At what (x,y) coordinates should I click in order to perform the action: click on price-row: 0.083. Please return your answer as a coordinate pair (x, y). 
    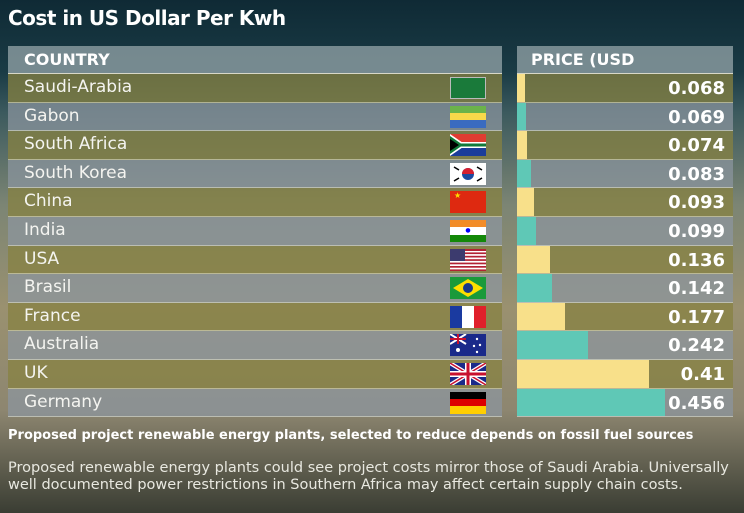
    Looking at the image, I should click on (625, 174).